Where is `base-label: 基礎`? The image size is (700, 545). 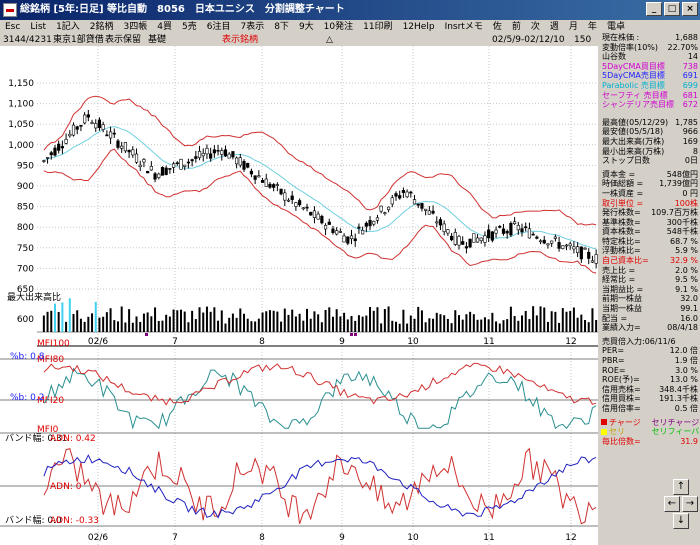 base-label: 基礎 is located at coordinates (157, 40).